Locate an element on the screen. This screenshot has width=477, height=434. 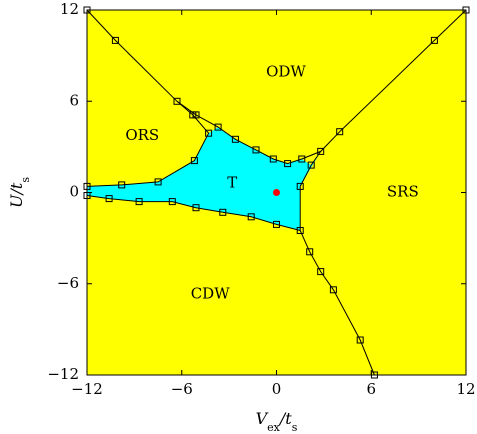
x-tick-label: −6 is located at coordinates (182, 389).